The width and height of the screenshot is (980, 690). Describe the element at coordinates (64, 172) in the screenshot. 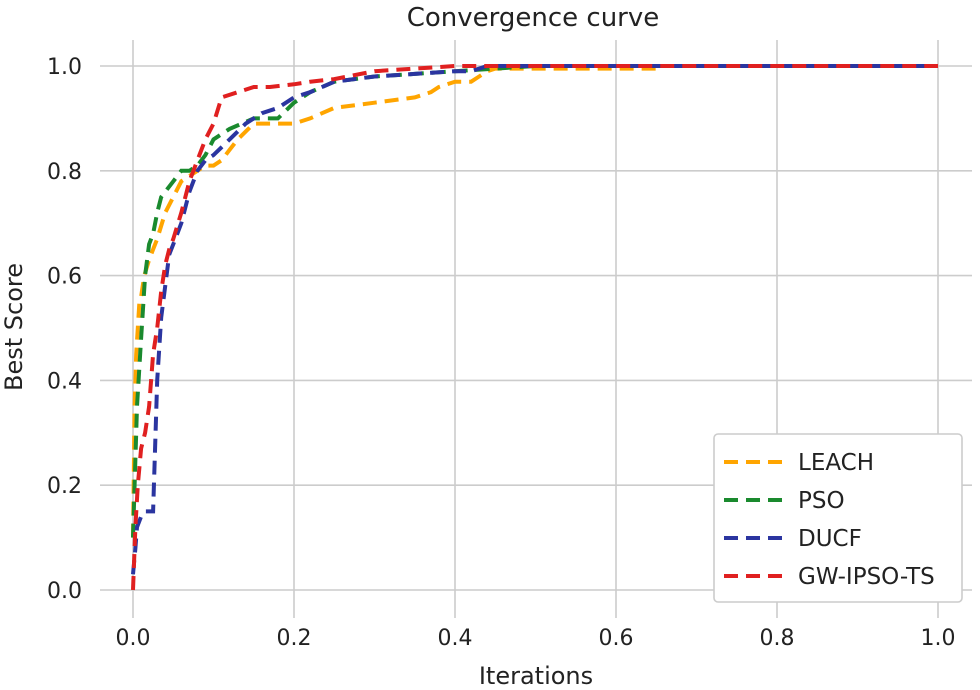

I see `y-tick-label: 0.8` at that location.